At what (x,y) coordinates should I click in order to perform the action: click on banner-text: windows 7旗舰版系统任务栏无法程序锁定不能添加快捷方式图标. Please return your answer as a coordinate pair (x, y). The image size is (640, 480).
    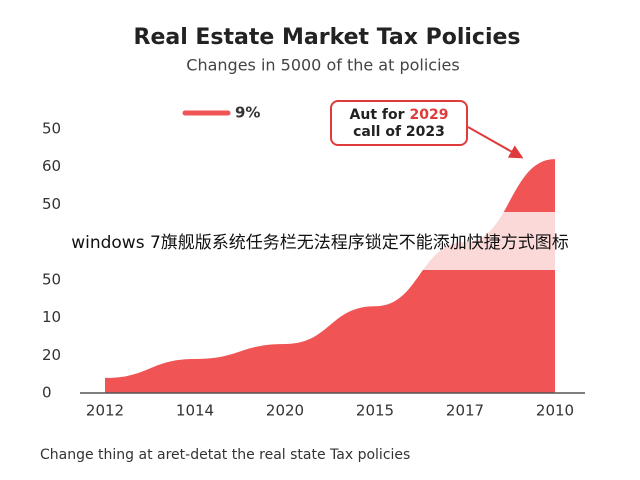
    Looking at the image, I should click on (320, 243).